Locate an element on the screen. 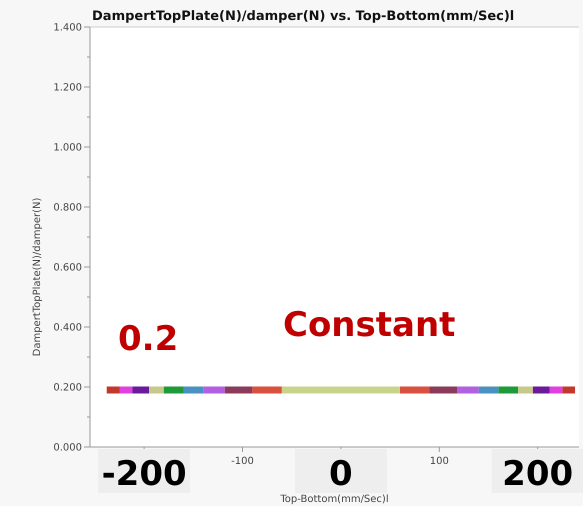  text: -200 is located at coordinates (144, 474).